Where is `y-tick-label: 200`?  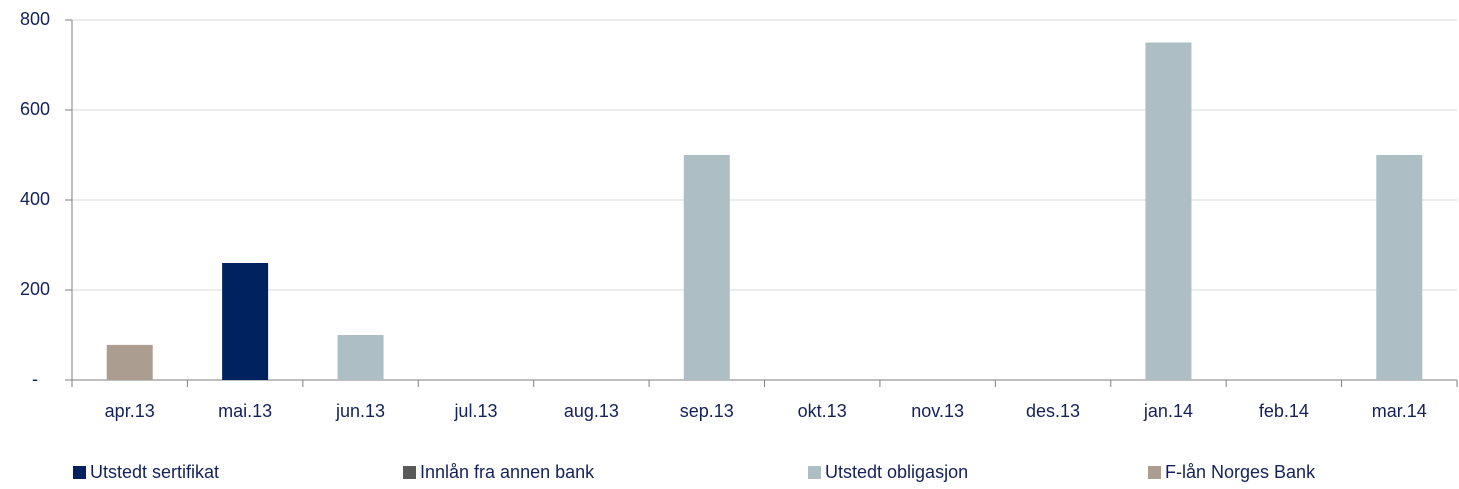 y-tick-label: 200 is located at coordinates (35, 289).